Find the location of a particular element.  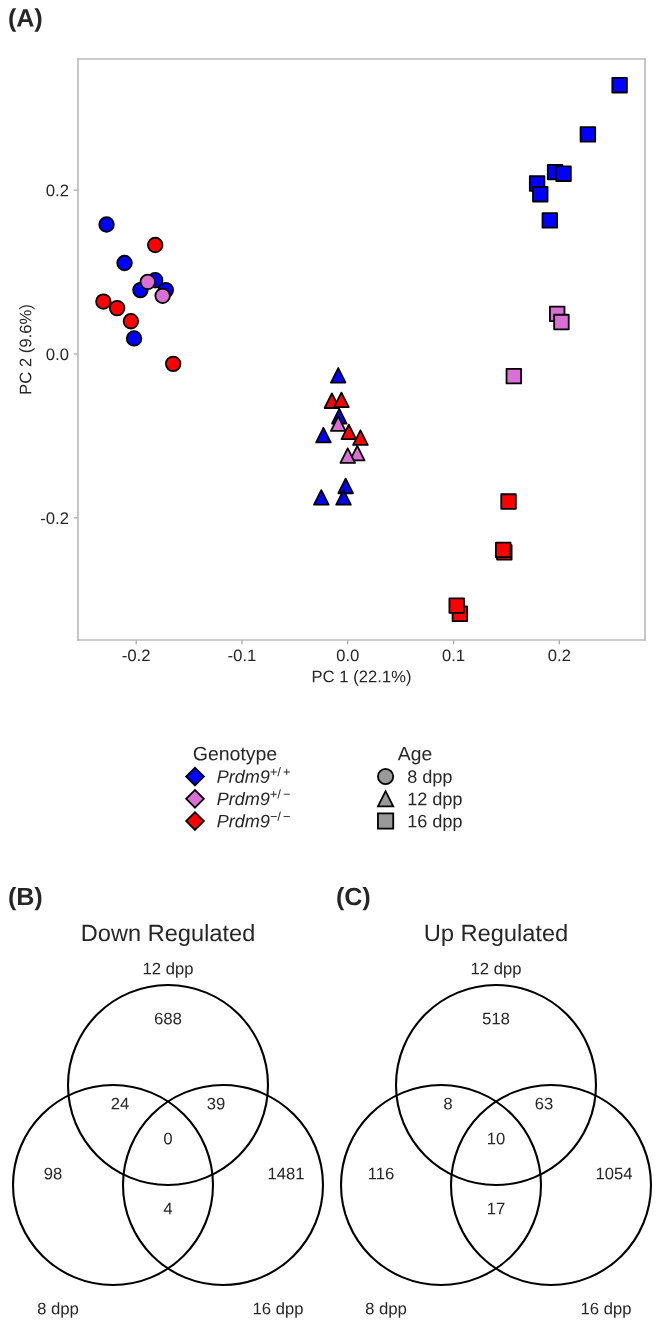

text: Up Regulated is located at coordinates (496, 935).